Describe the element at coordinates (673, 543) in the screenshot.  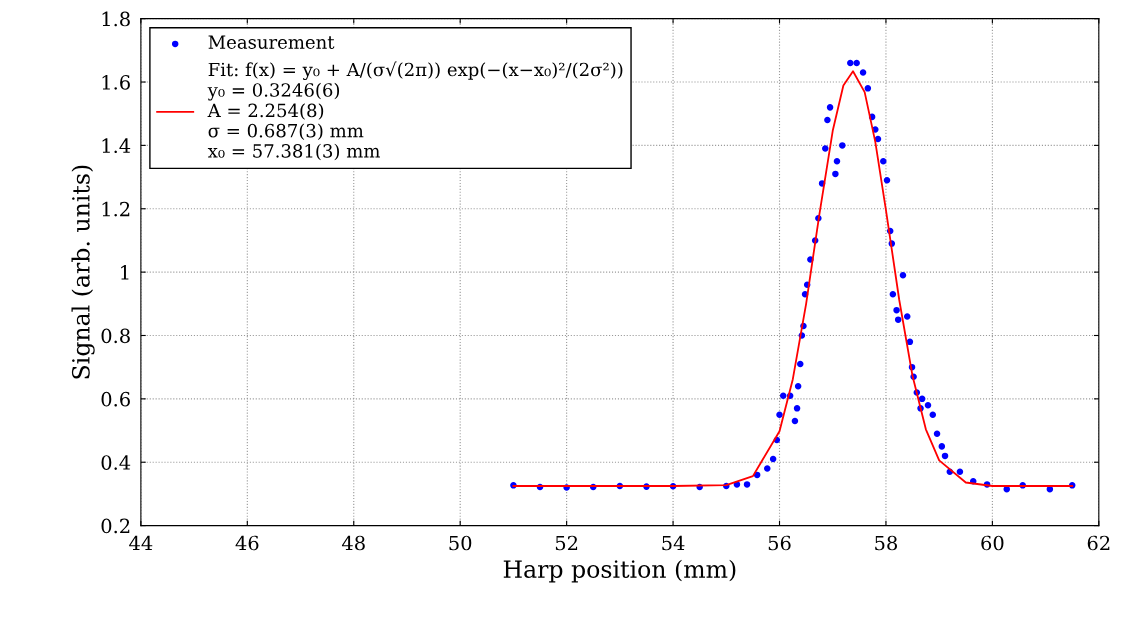
I see `x-tick-label: 54` at that location.